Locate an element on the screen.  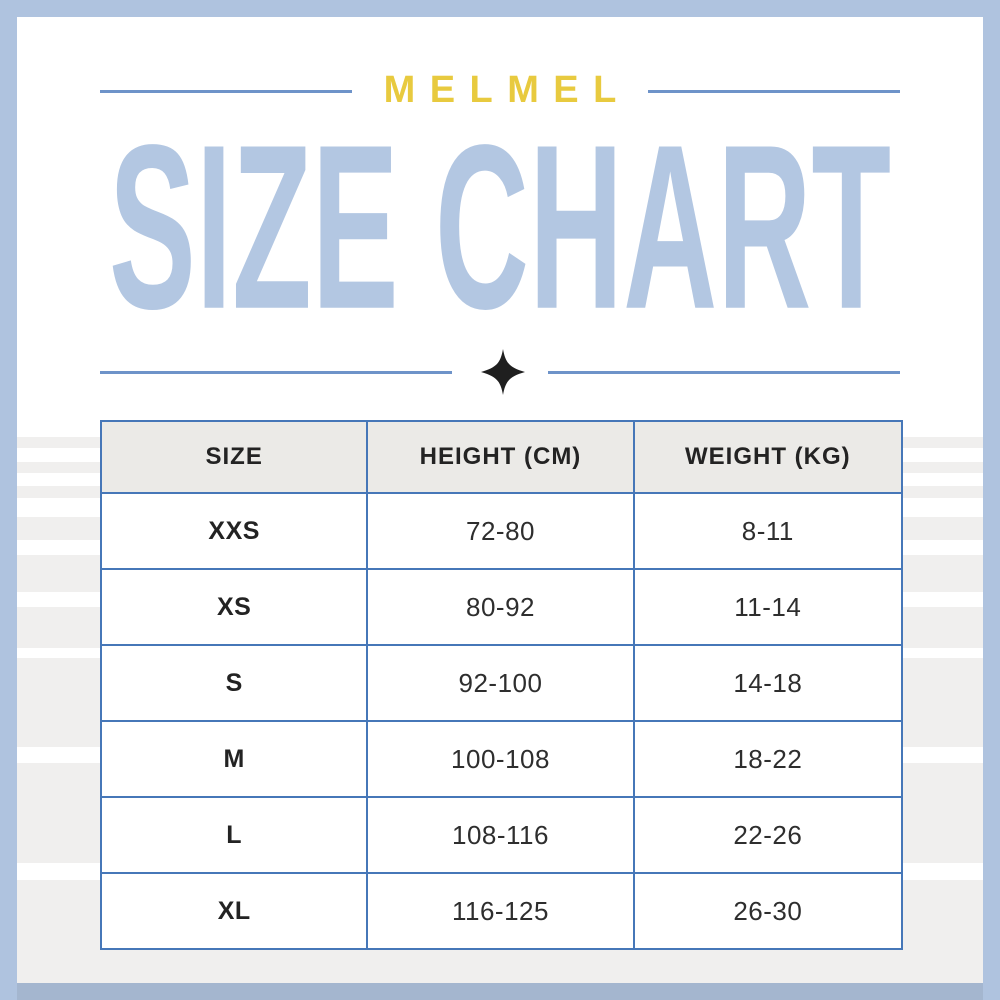
divider-line-right is located at coordinates (724, 372).